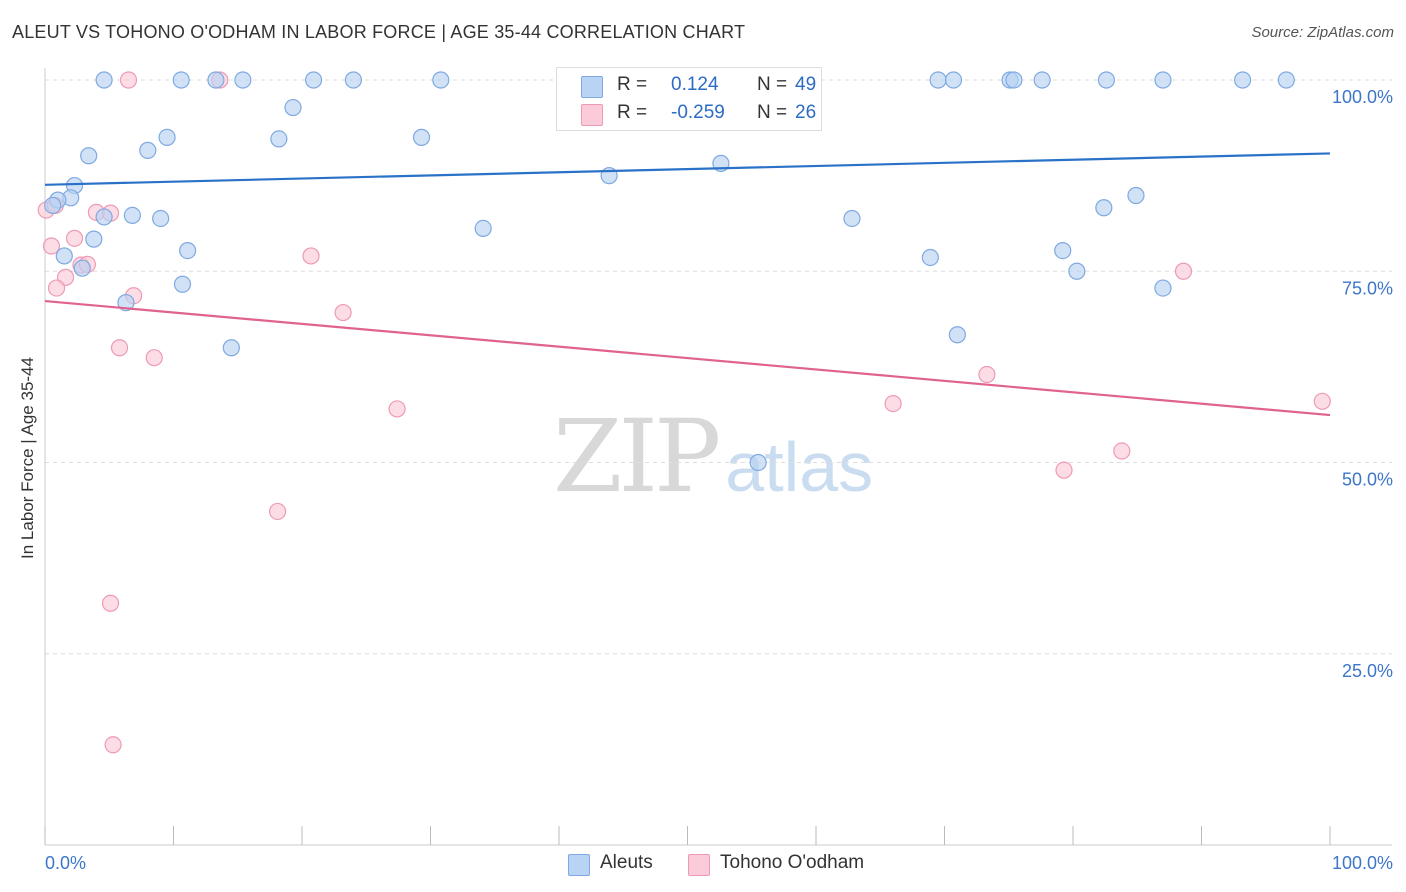 The image size is (1406, 892). What do you see at coordinates (792, 862) in the screenshot?
I see `legend-label: Tohono O'odham` at bounding box center [792, 862].